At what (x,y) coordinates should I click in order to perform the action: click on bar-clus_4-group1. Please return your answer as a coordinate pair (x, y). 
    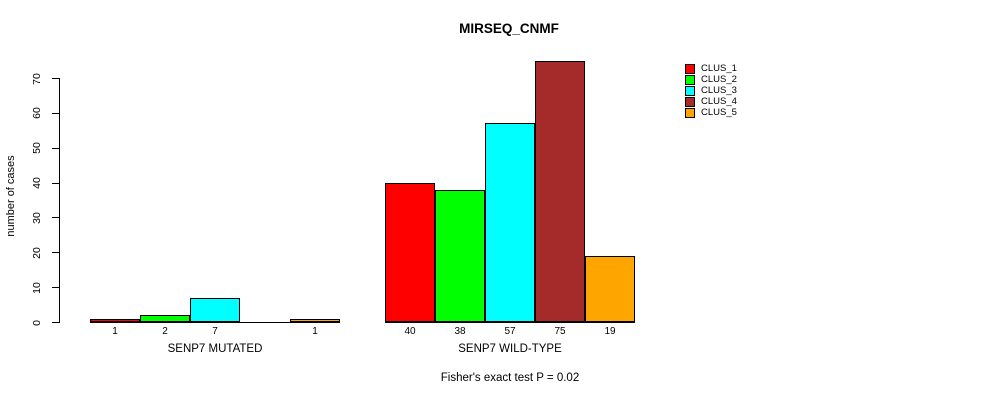
    Looking at the image, I should click on (560, 191).